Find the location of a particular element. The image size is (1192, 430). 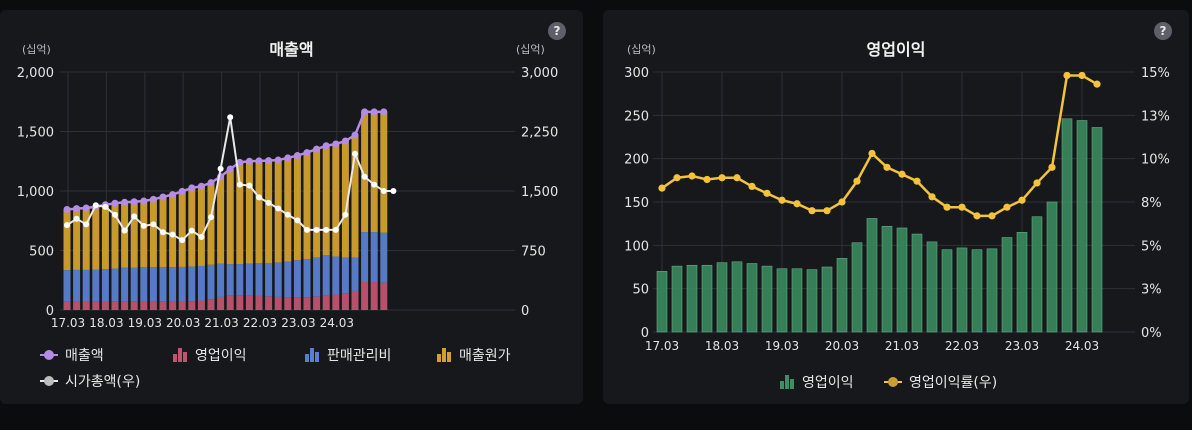

legend-label: 시가총액(우) is located at coordinates (103, 382).